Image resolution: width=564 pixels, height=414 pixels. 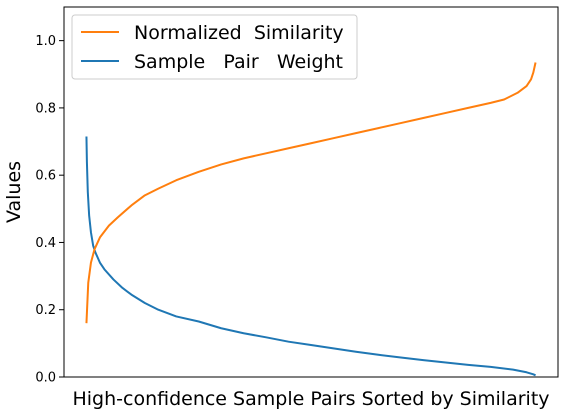 I want to click on legend: Normalized Similarity Sample Pair Weight, so click(x=214, y=47).